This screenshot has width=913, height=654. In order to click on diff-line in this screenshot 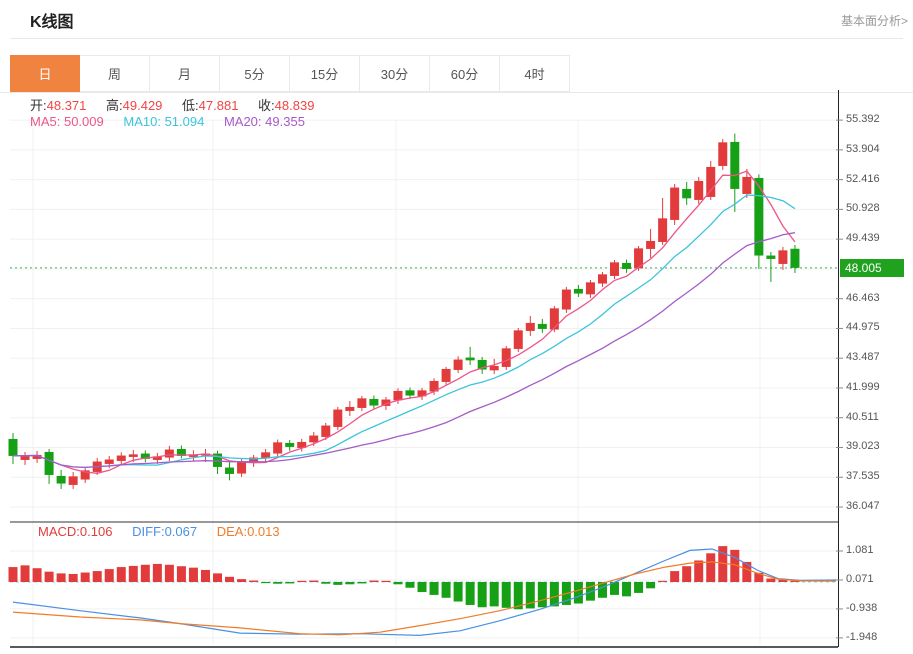, I will do `click(424, 592)`.